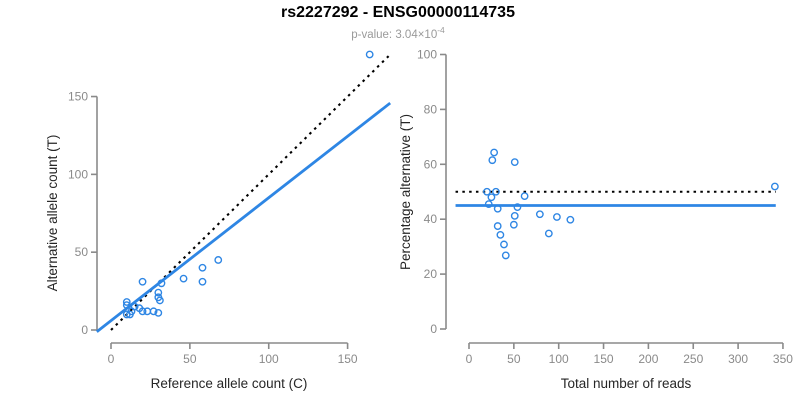  Describe the element at coordinates (431, 109) in the screenshot. I see `y-tick-label: 80` at that location.